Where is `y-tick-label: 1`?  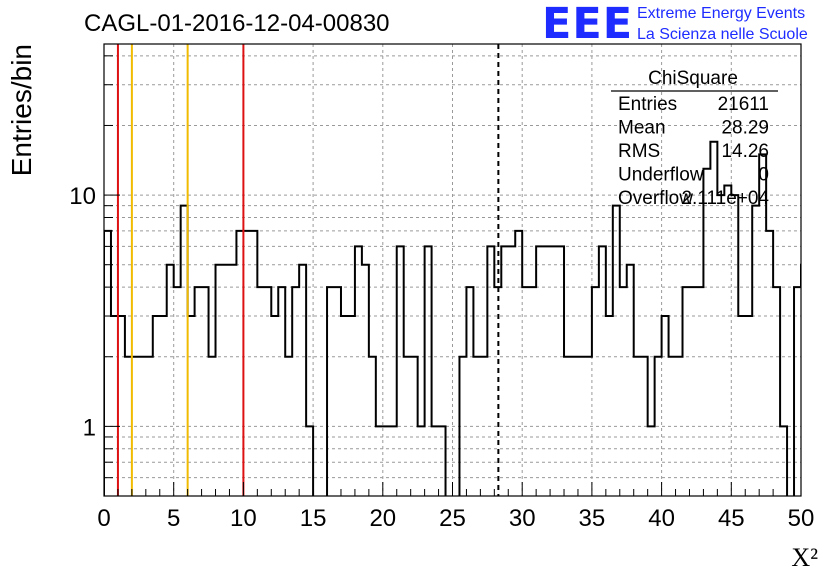 y-tick-label: 1 is located at coordinates (89, 427).